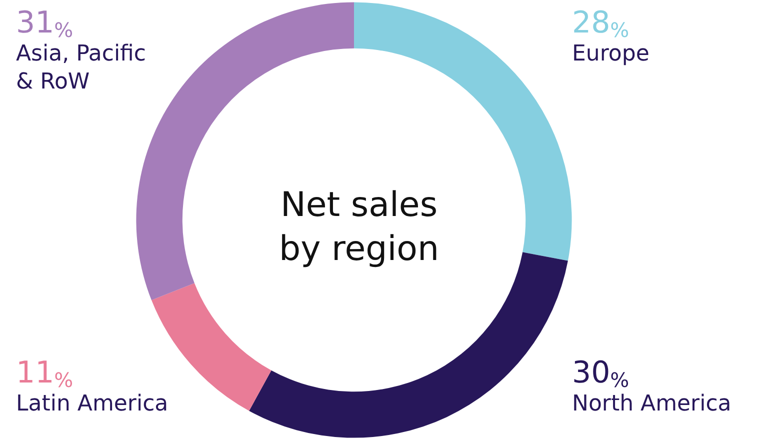  What do you see at coordinates (92, 404) in the screenshot?
I see `slice-label: Latin America` at bounding box center [92, 404].